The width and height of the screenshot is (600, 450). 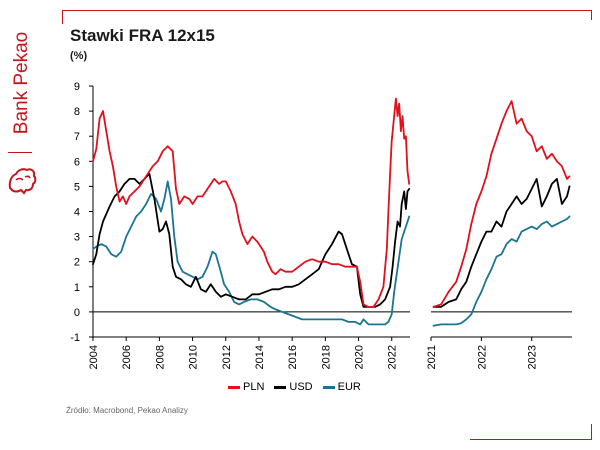 I want to click on frame-bottom-right-border, so click(x=591, y=432).